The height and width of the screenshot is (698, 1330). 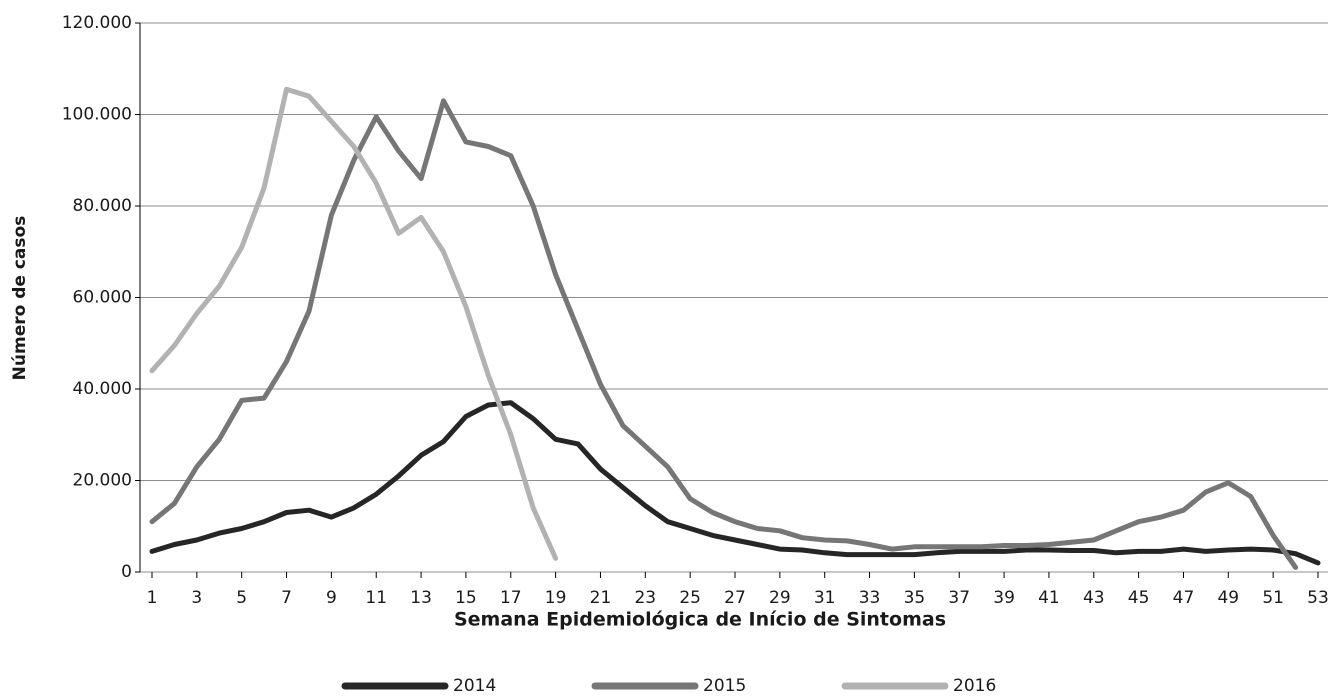 I want to click on y-tick-label: 80.000, so click(x=102, y=206).